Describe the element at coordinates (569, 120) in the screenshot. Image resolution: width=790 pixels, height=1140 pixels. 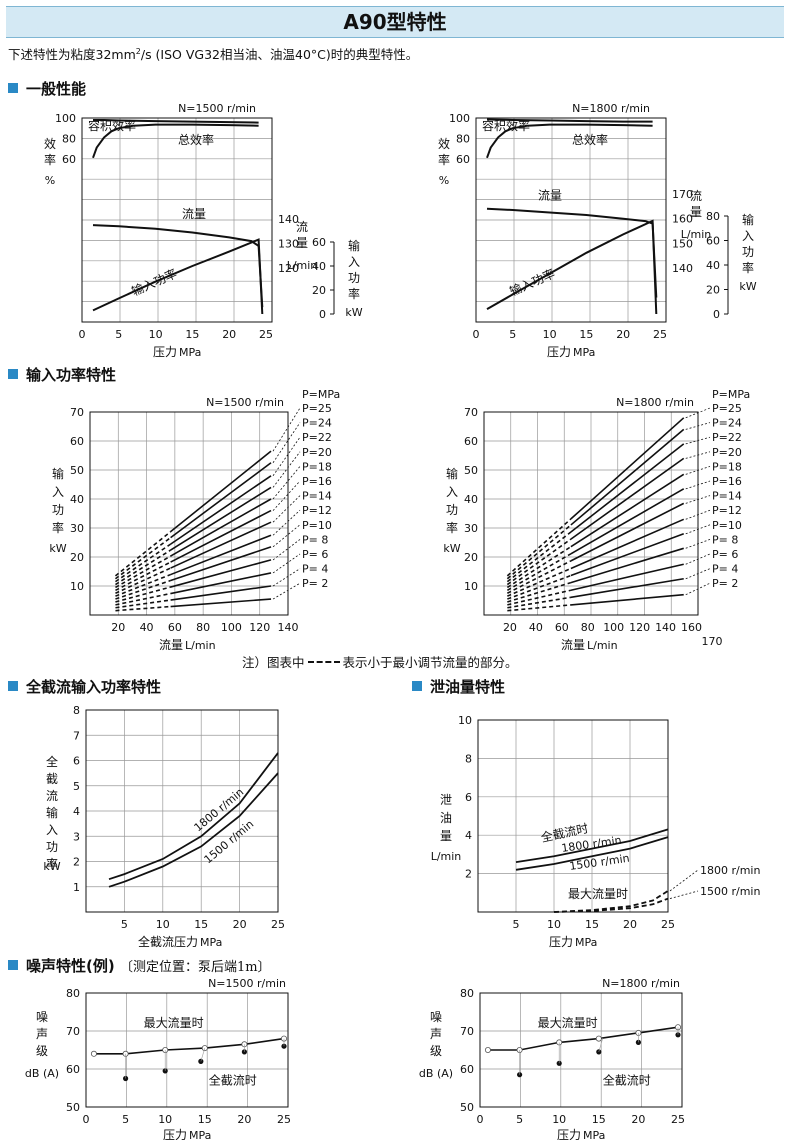
I see `curve-efficiency` at that location.